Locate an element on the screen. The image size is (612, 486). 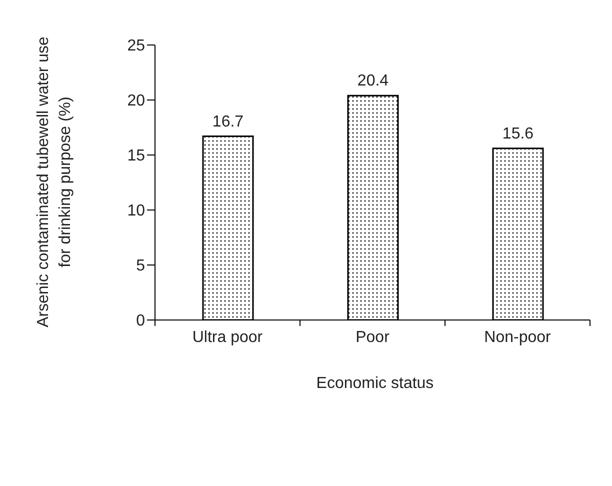
x-tick-label: Ultra poor is located at coordinates (228, 337).